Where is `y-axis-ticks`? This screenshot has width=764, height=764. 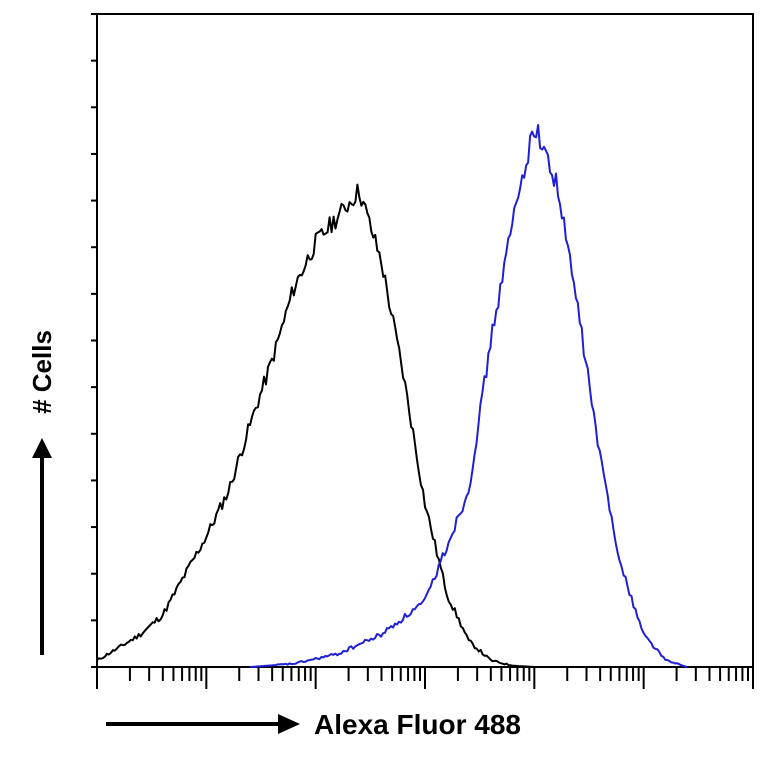 y-axis-ticks is located at coordinates (94, 340).